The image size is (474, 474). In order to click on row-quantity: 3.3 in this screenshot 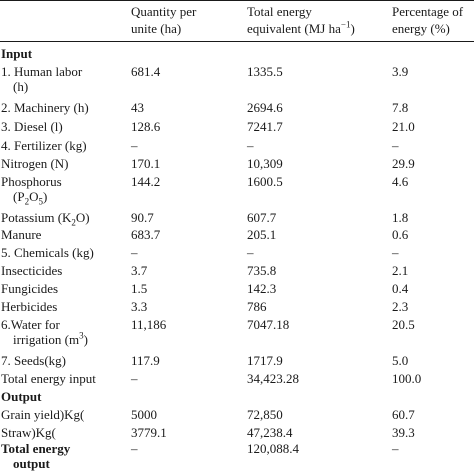, I will do `click(139, 306)`.